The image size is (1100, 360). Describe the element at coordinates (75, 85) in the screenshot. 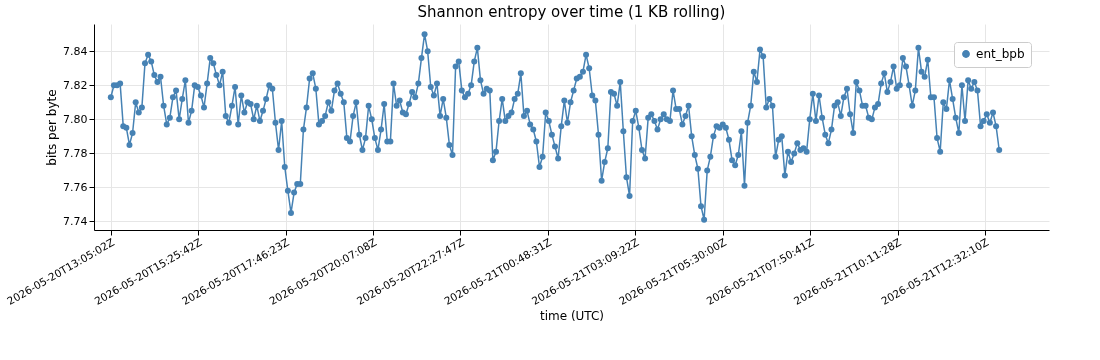

I see `y-tick-label: 7.82` at that location.